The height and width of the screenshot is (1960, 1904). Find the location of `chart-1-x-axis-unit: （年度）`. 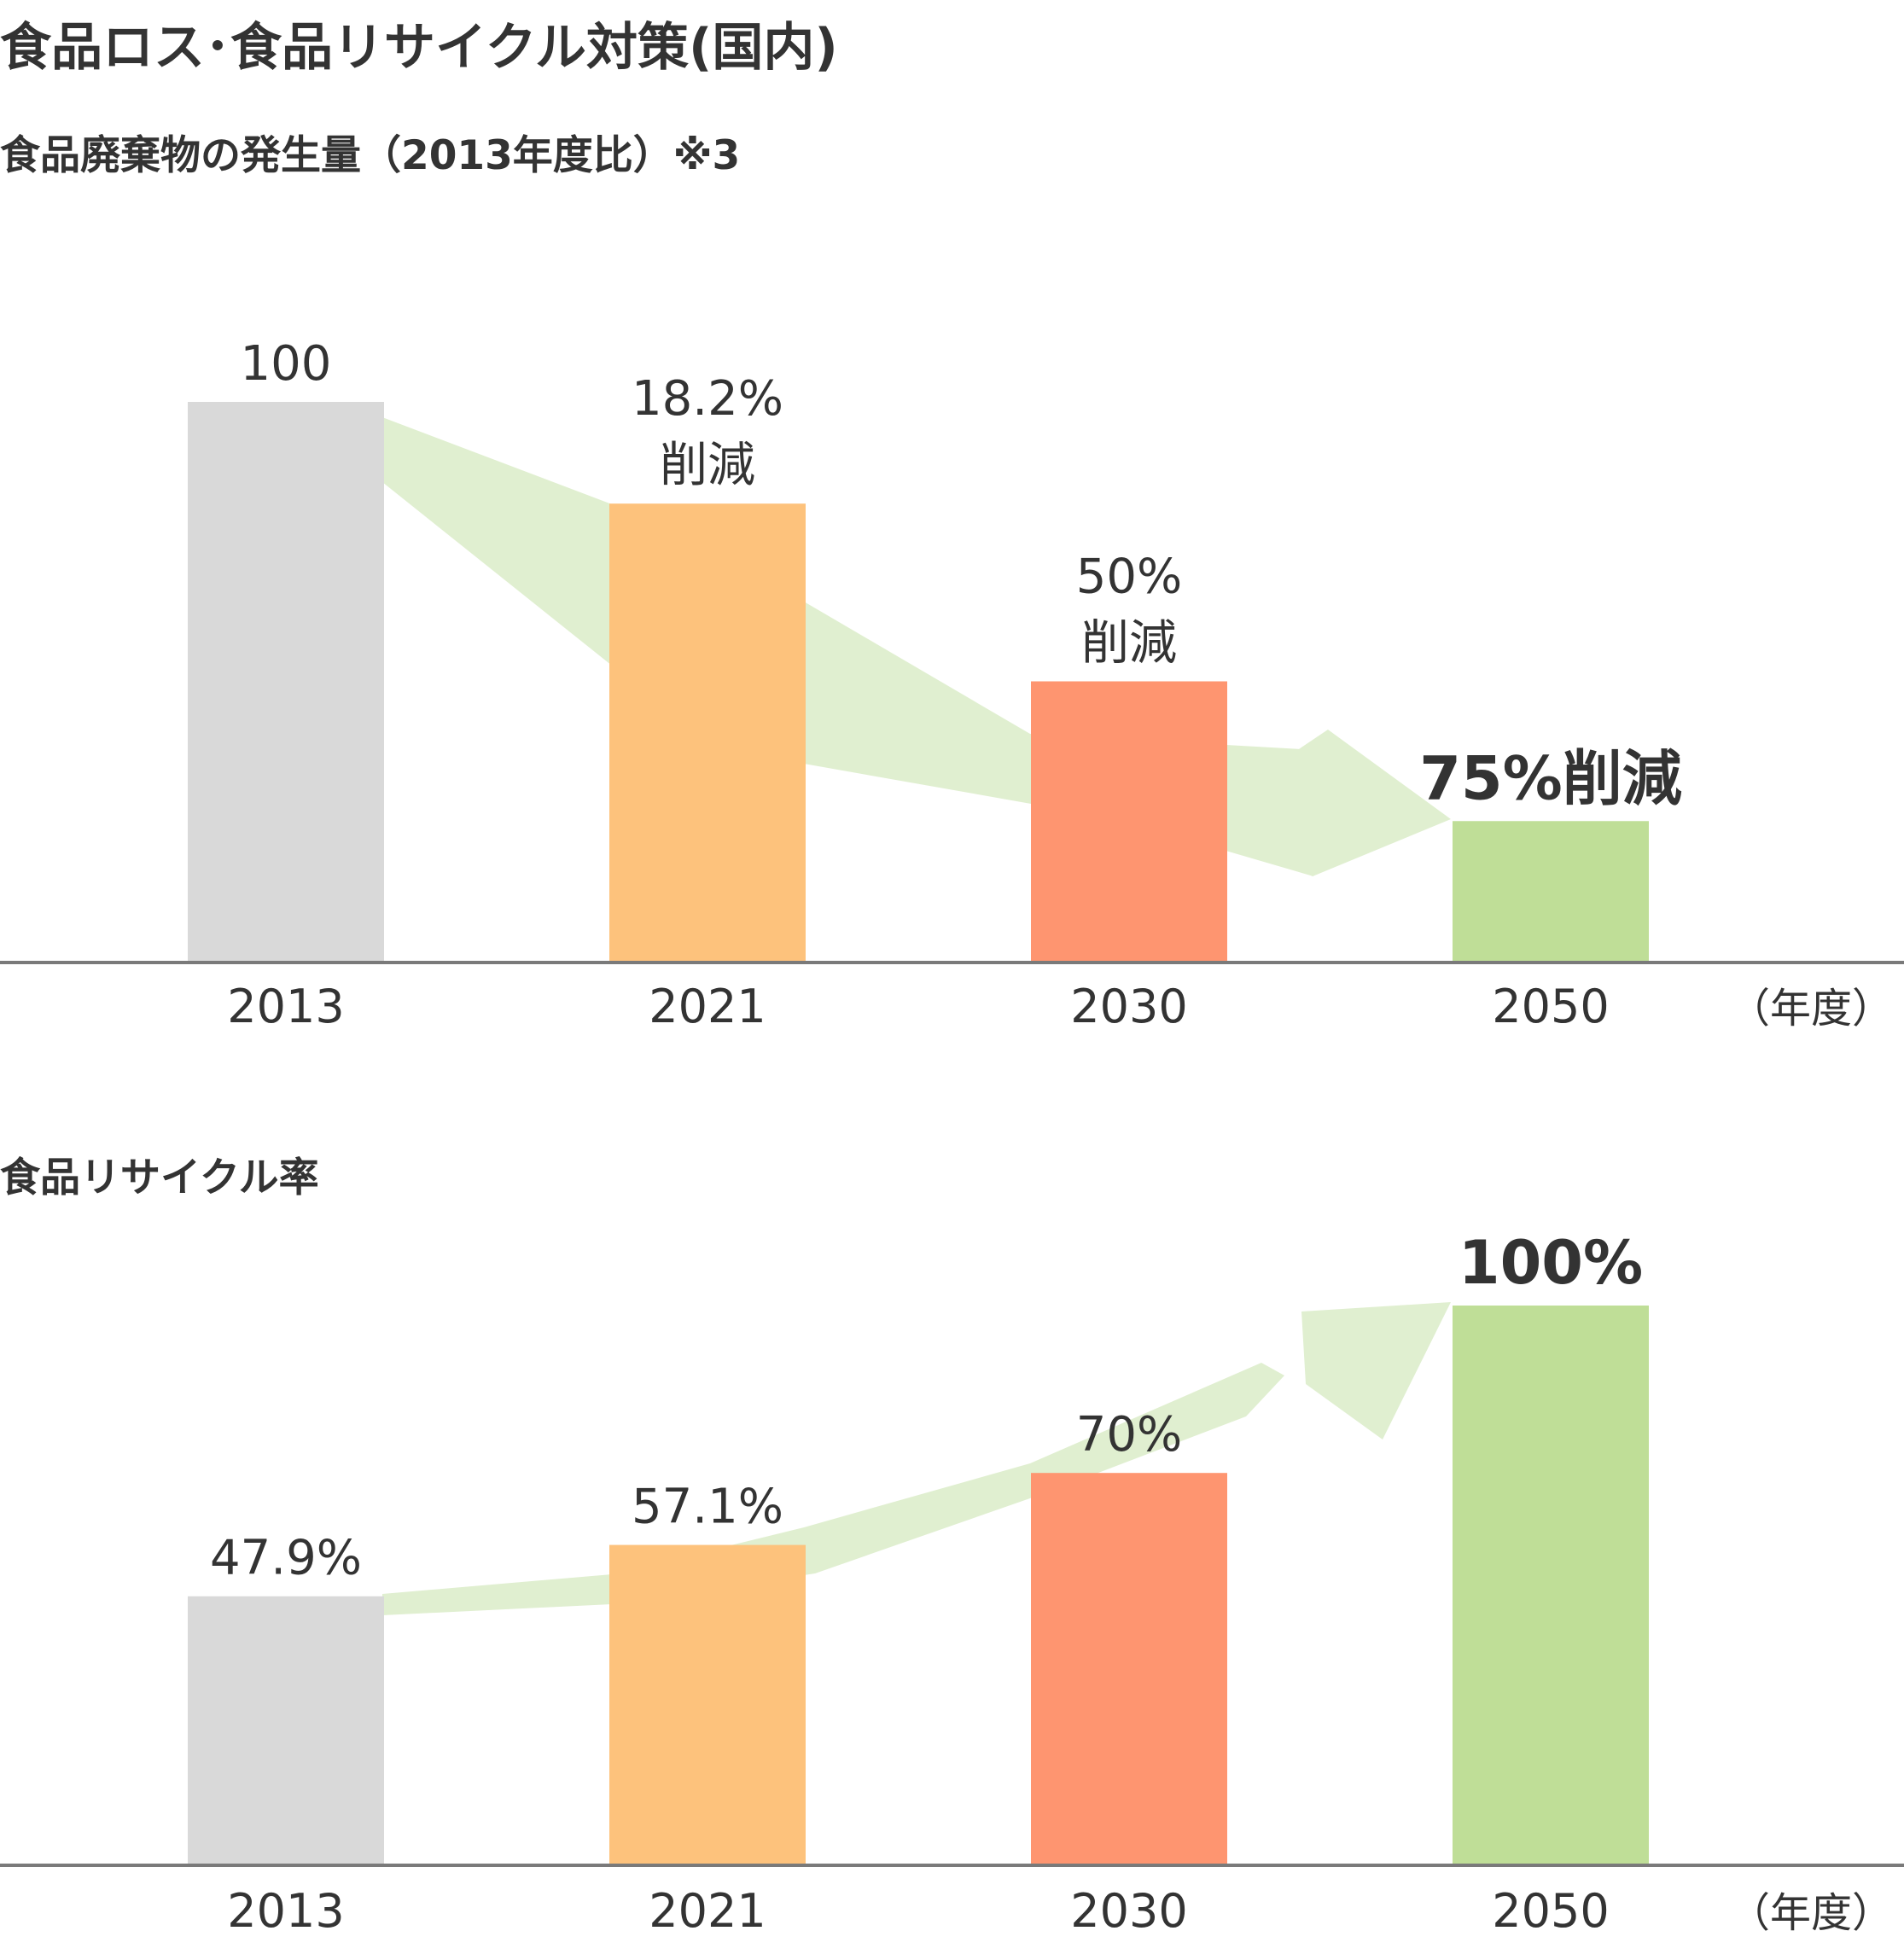

chart-1-x-axis-unit: （年度） is located at coordinates (1811, 1008).